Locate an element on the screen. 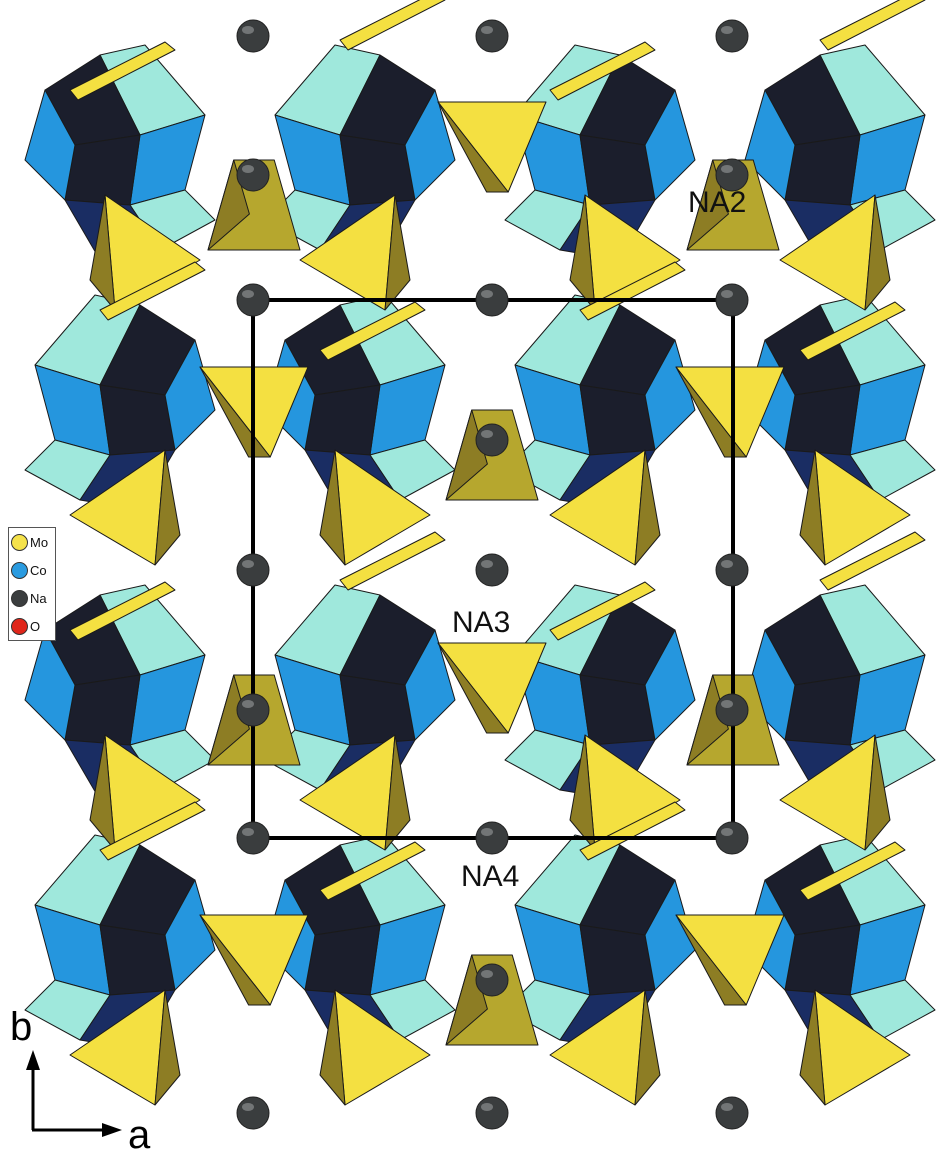 Image resolution: width=941 pixels, height=1153 pixels. axis-label-a: a is located at coordinates (139, 1133).